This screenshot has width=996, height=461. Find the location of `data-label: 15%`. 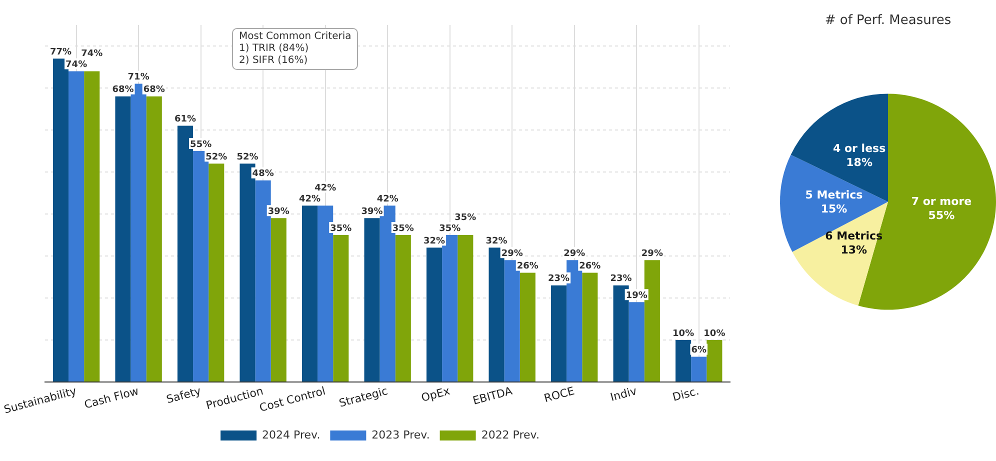

data-label: 15% is located at coordinates (834, 209).